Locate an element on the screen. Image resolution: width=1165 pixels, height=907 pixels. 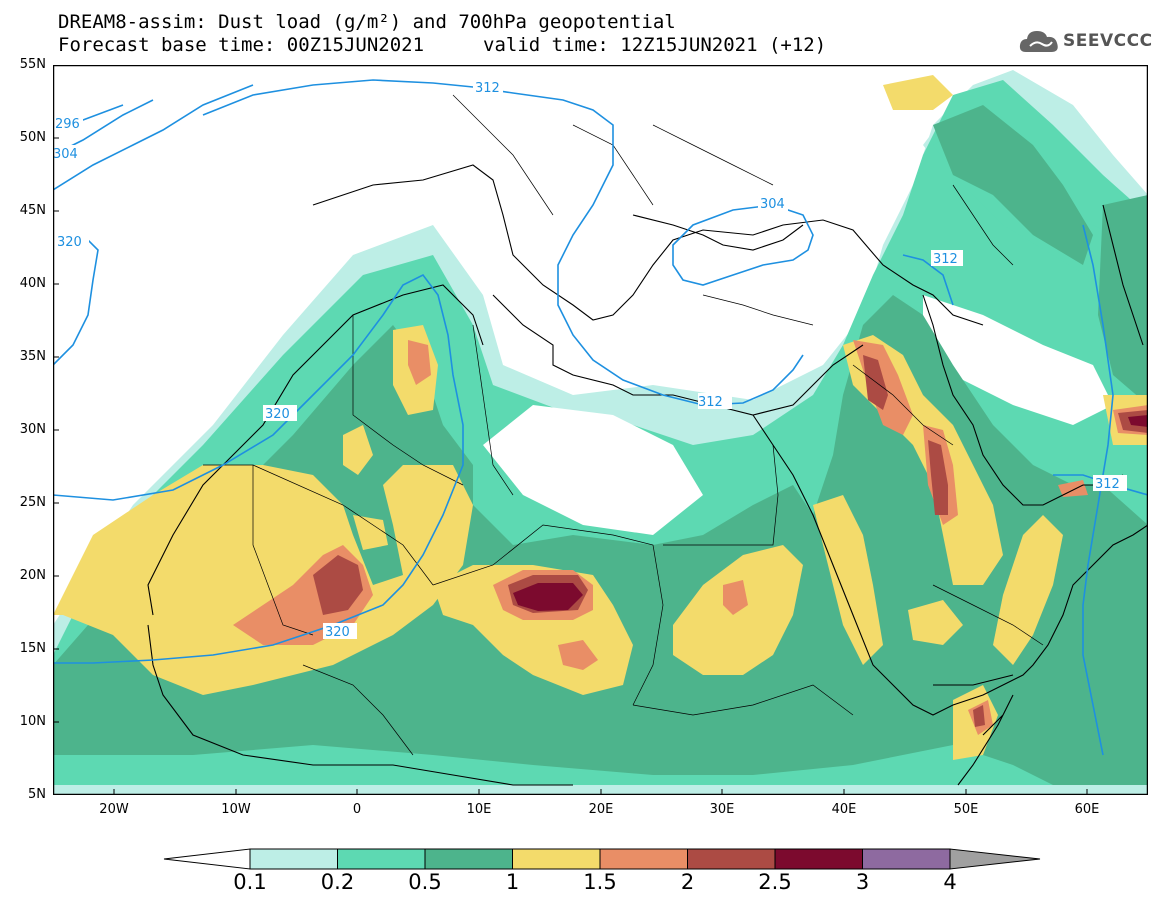
cloud-icon is located at coordinates (1038, 41).